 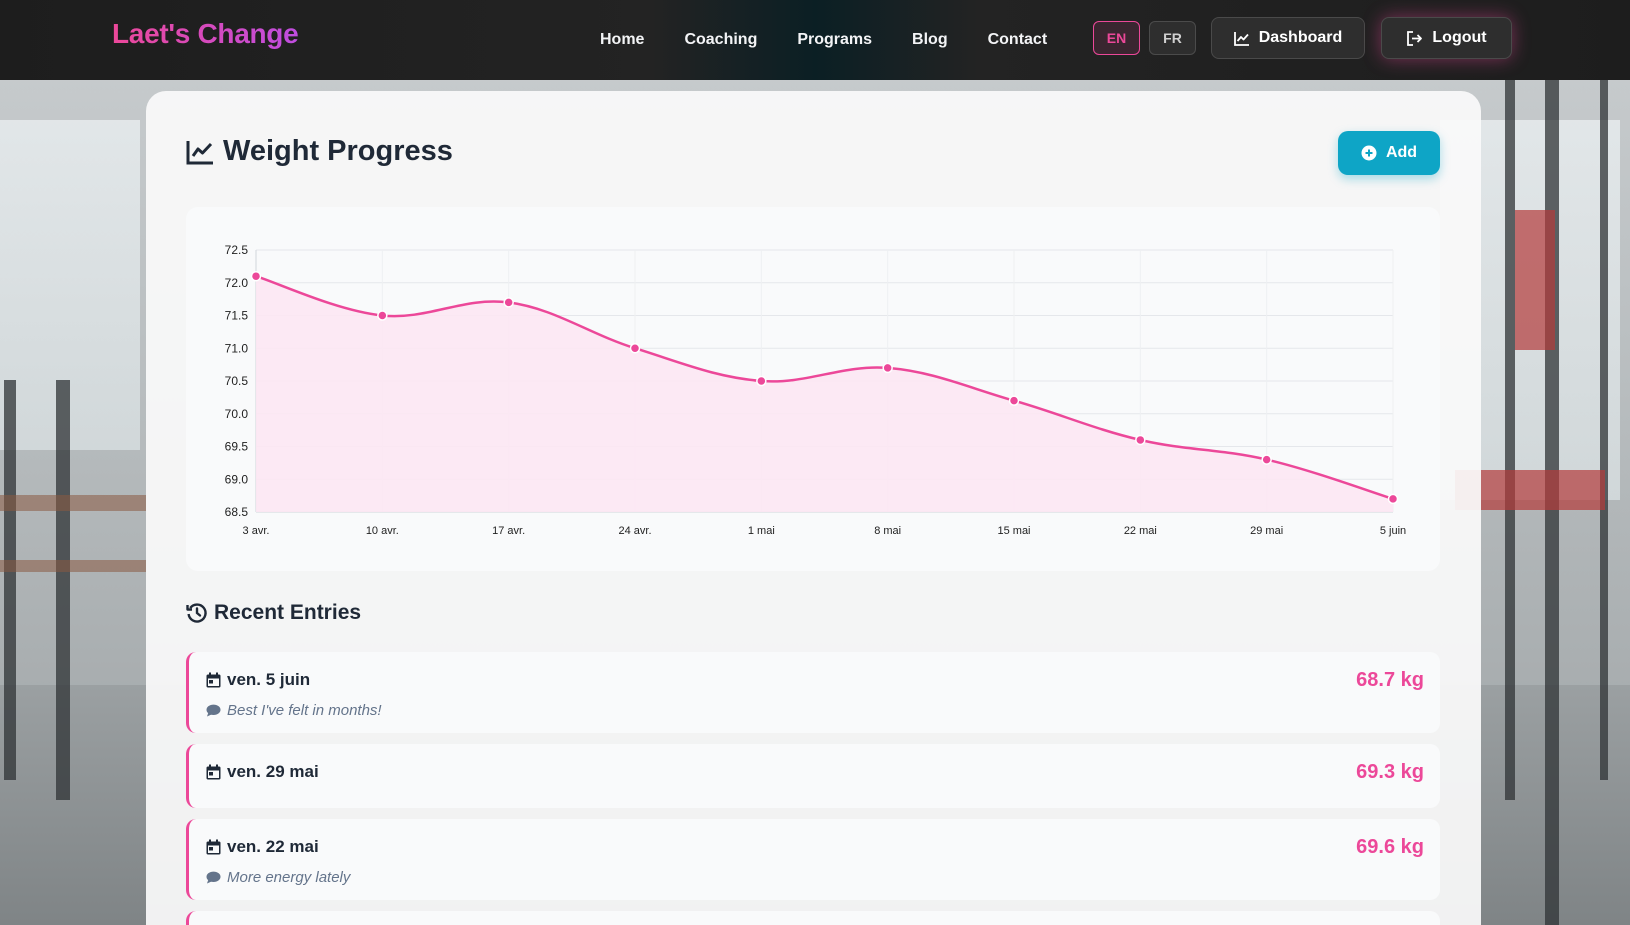 I want to click on x-tick-label: 5 juin, so click(x=1393, y=531).